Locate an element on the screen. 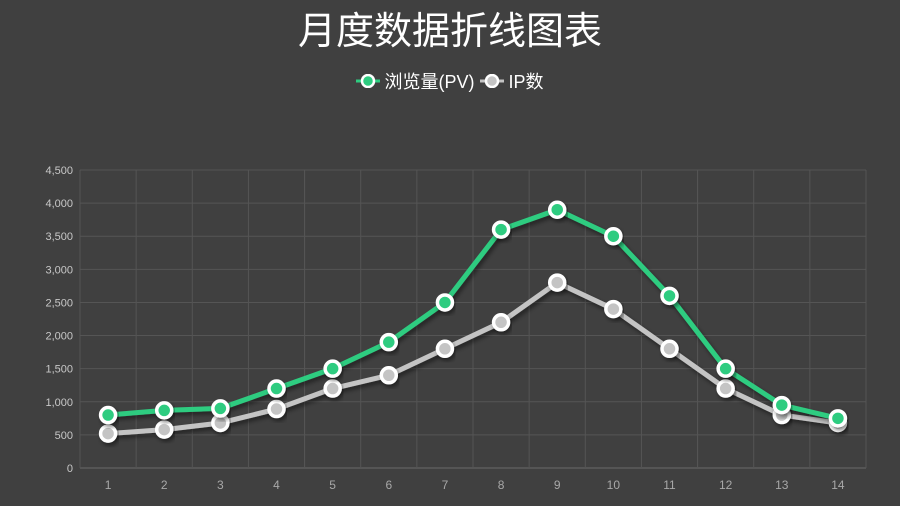 The height and width of the screenshot is (506, 900). x-tick-label: 4 is located at coordinates (276, 485).